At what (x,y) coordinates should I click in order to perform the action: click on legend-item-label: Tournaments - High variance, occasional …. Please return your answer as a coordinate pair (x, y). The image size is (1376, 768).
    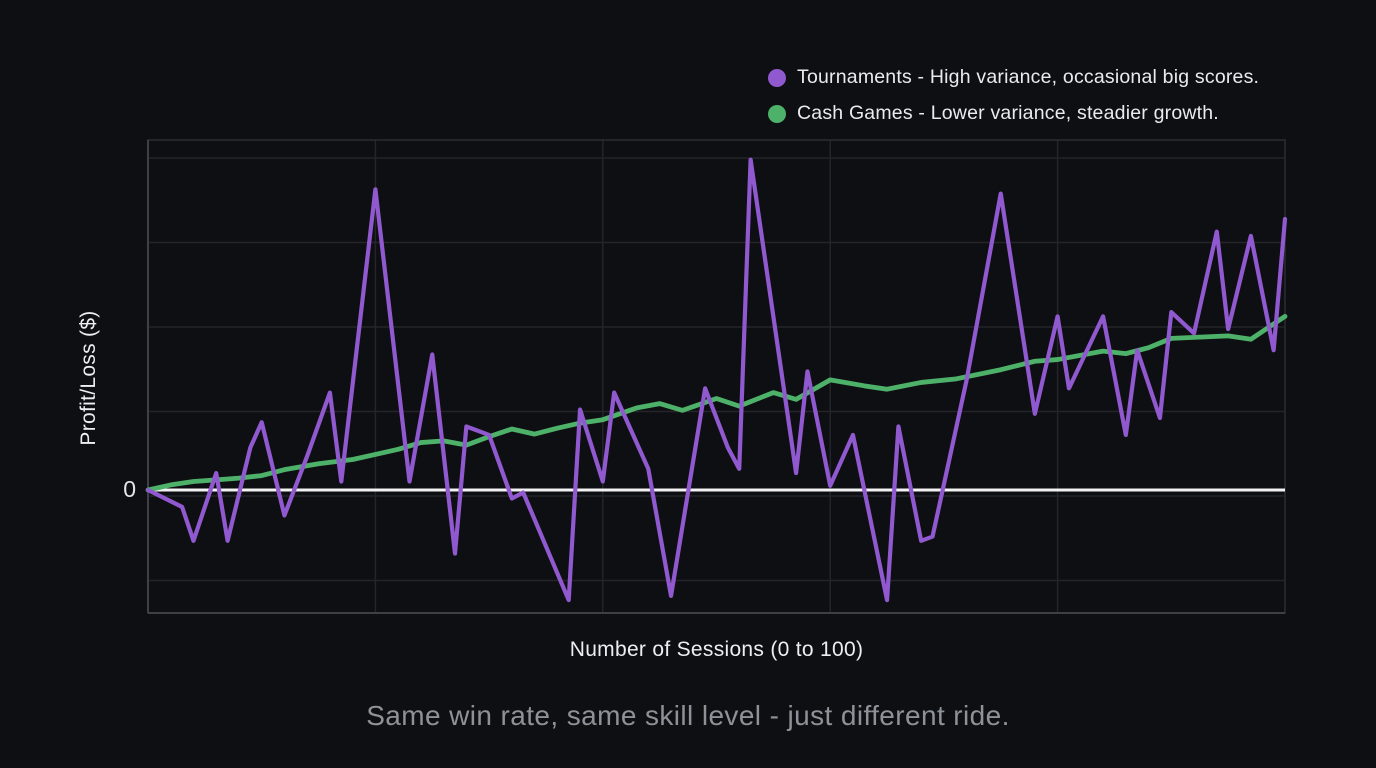
    Looking at the image, I should click on (1028, 77).